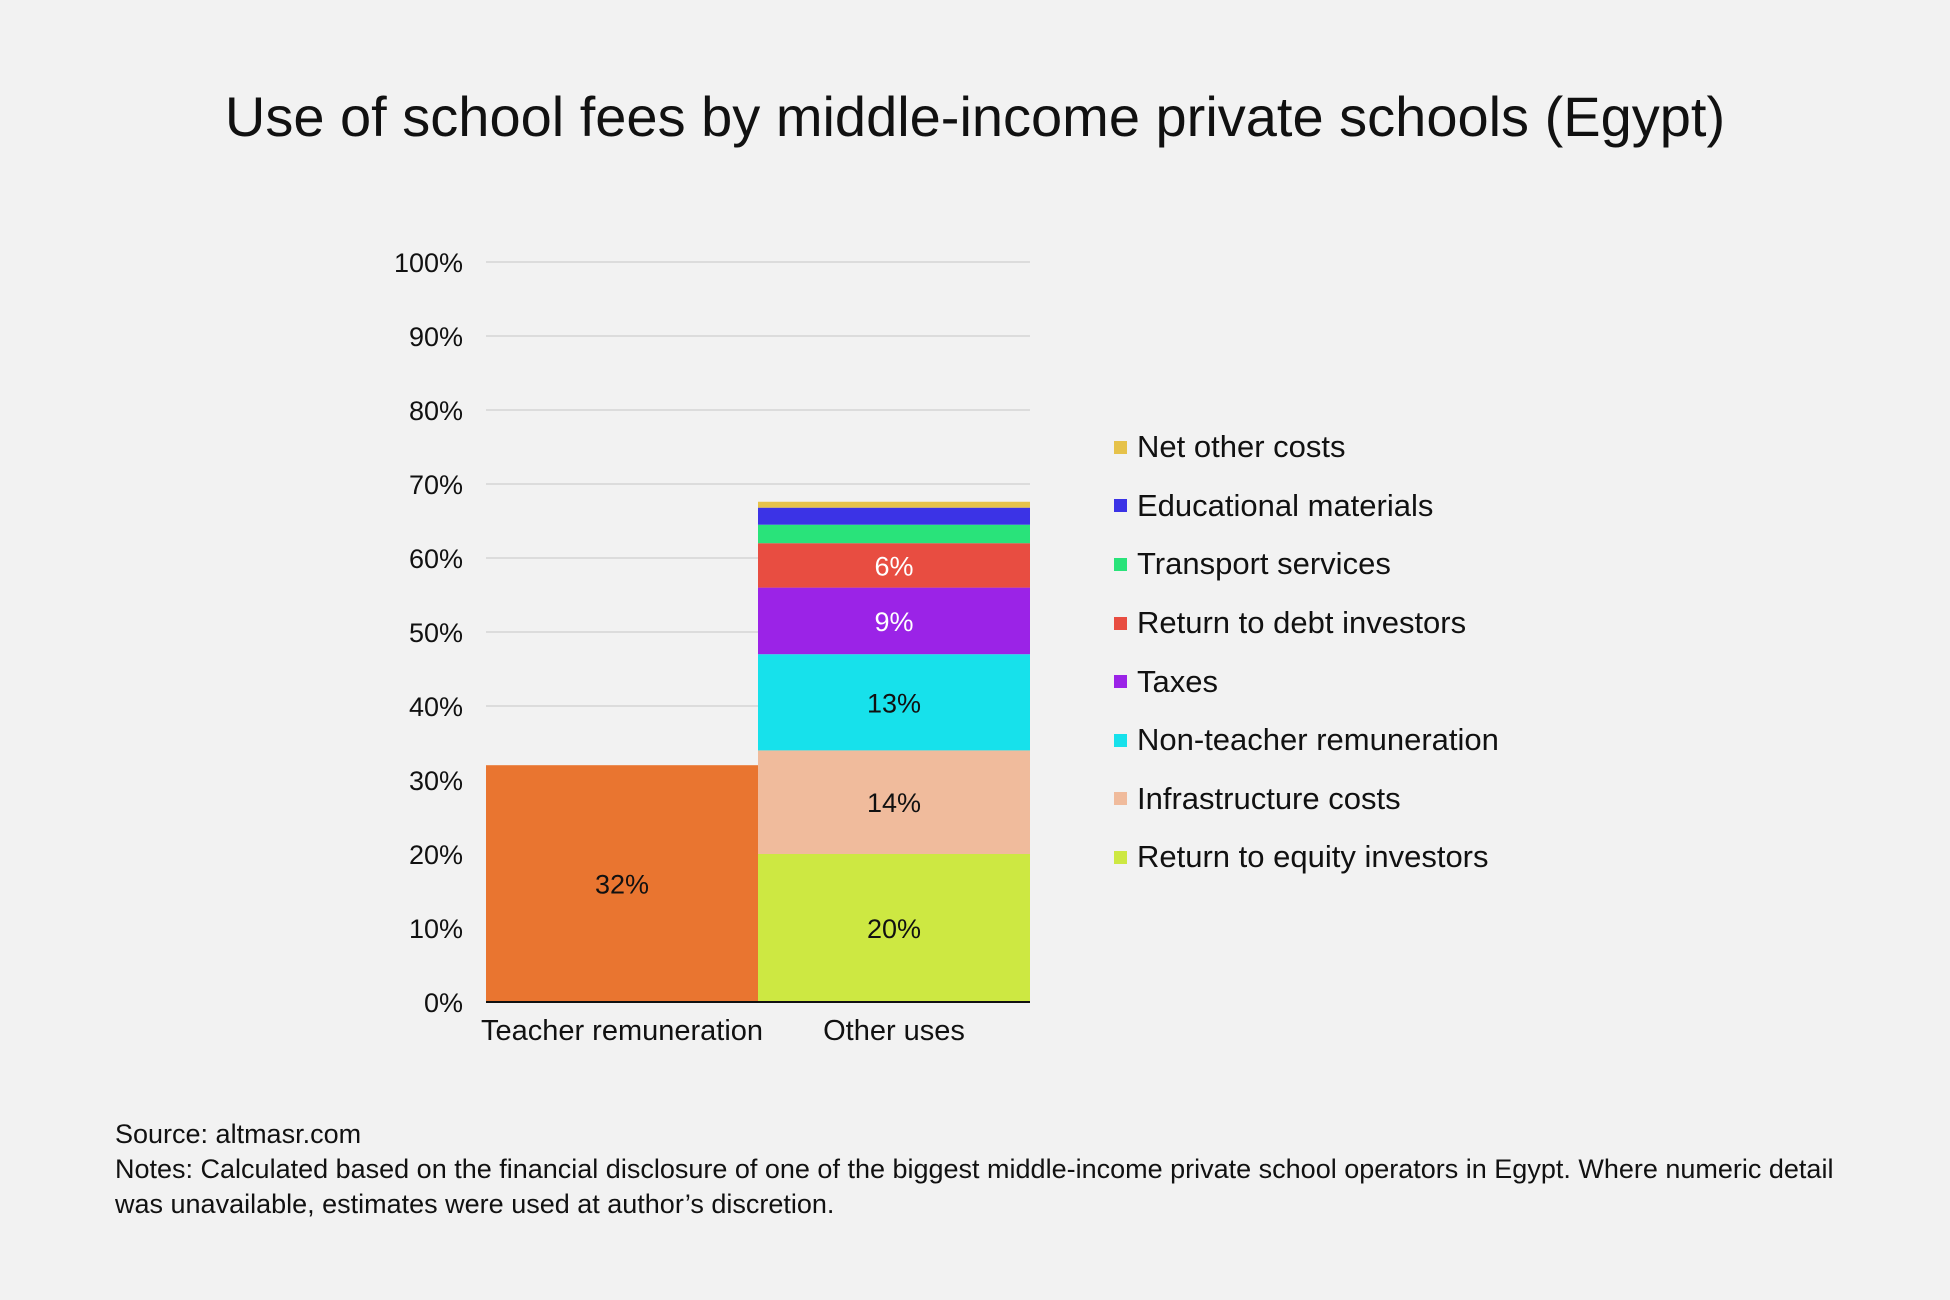 The width and height of the screenshot is (1950, 1300). I want to click on source-note: Source: altmasr.com, so click(238, 1134).